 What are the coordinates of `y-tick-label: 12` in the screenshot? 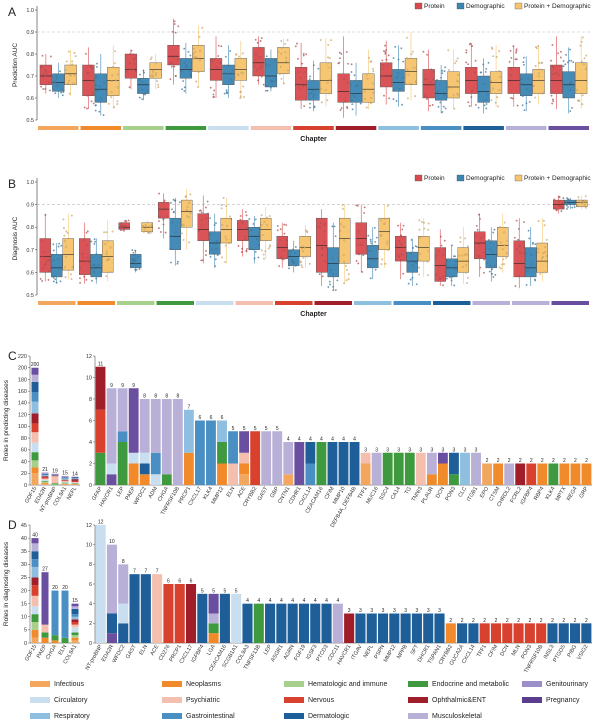 It's located at (89, 357).